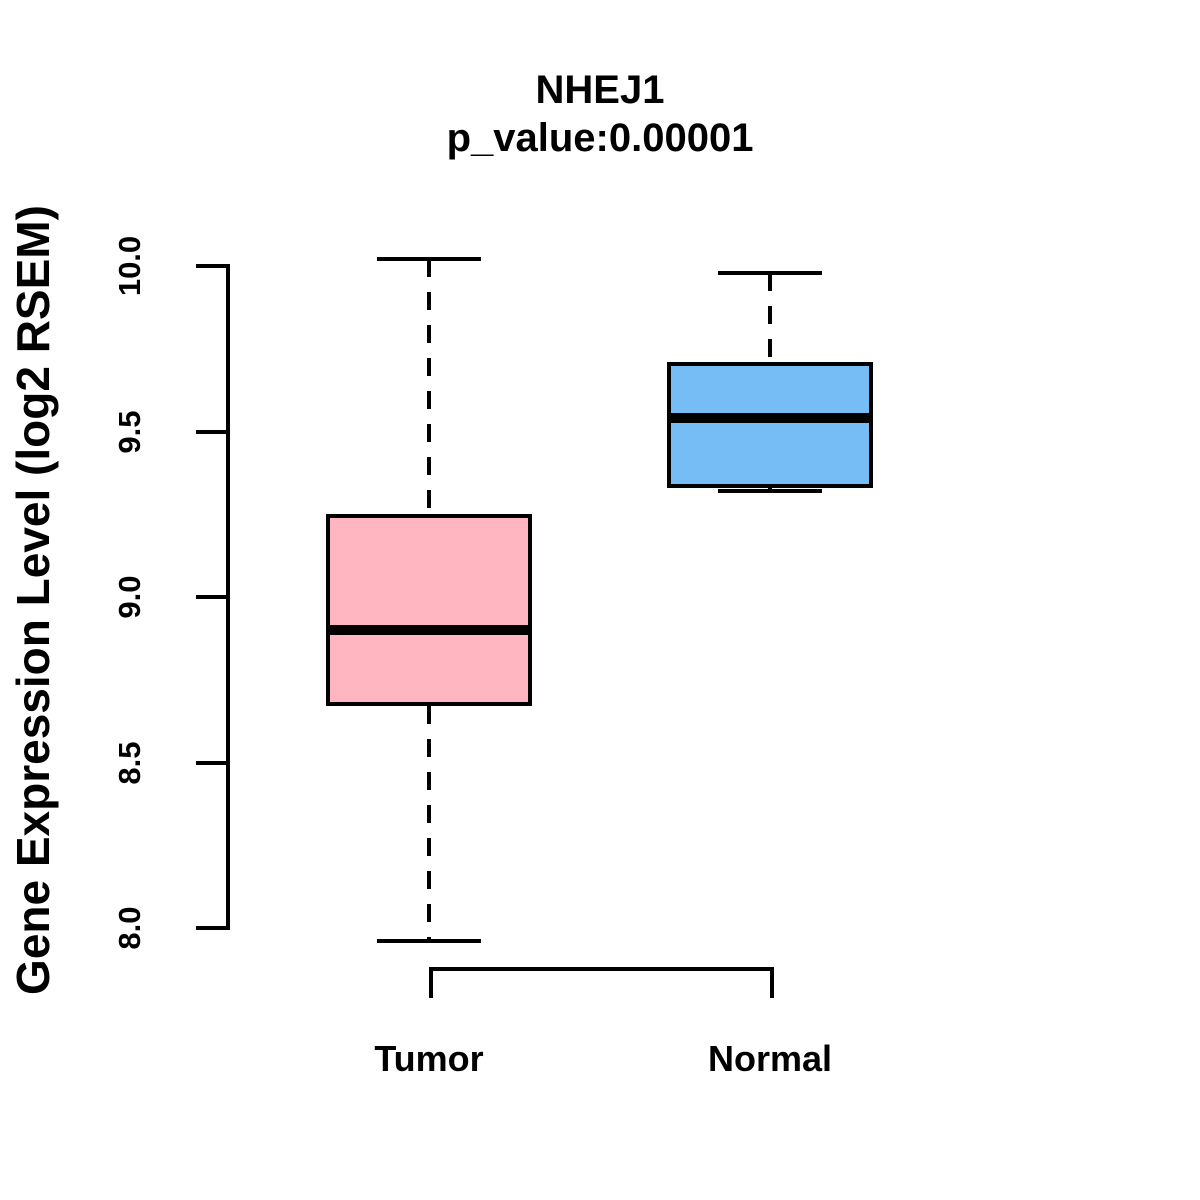 The width and height of the screenshot is (1200, 1200). Describe the element at coordinates (431, 982) in the screenshot. I see `x-axis-tick-left` at that location.